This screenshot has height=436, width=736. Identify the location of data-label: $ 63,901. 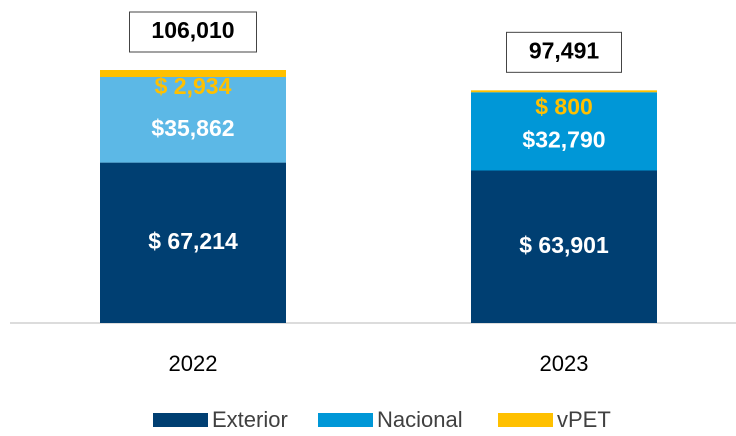
(564, 245).